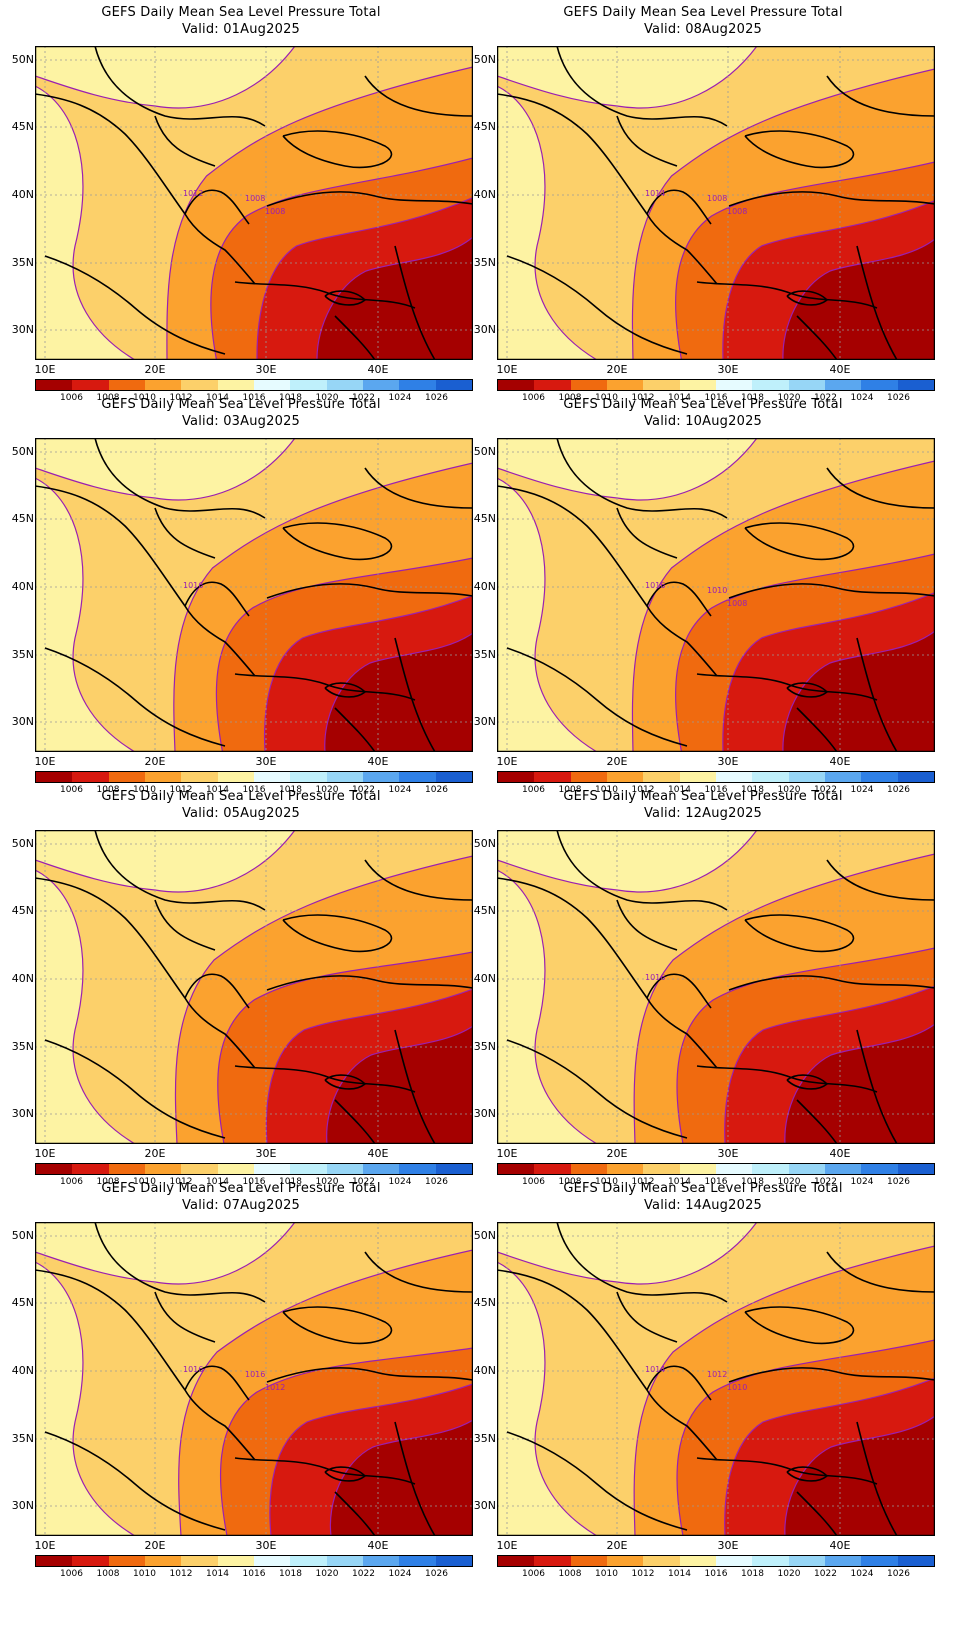  I want to click on panel-valid-date: Valid: 12Aug2025, so click(703, 813).